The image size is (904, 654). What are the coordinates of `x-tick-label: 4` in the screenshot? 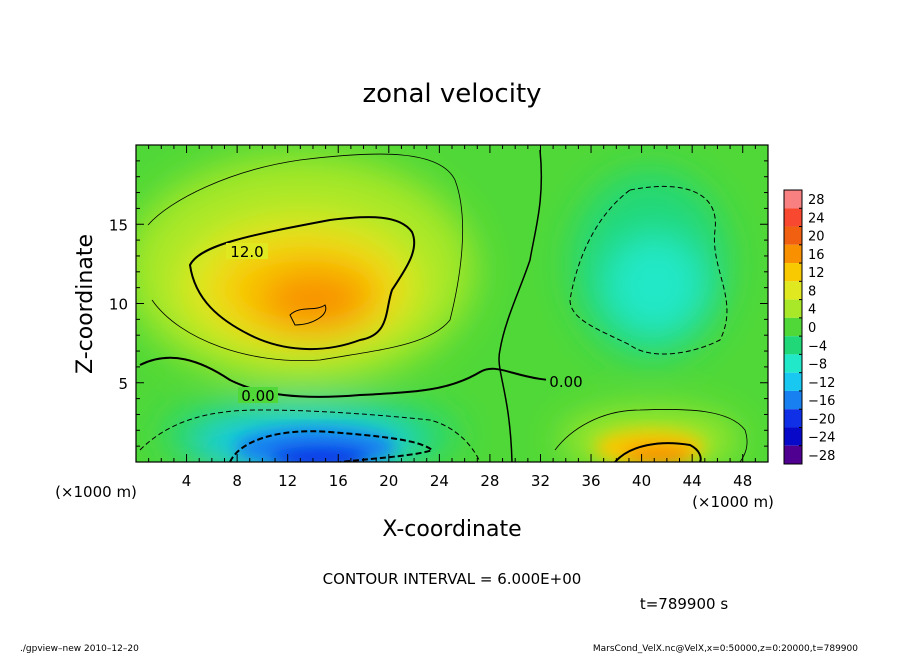 It's located at (187, 481).